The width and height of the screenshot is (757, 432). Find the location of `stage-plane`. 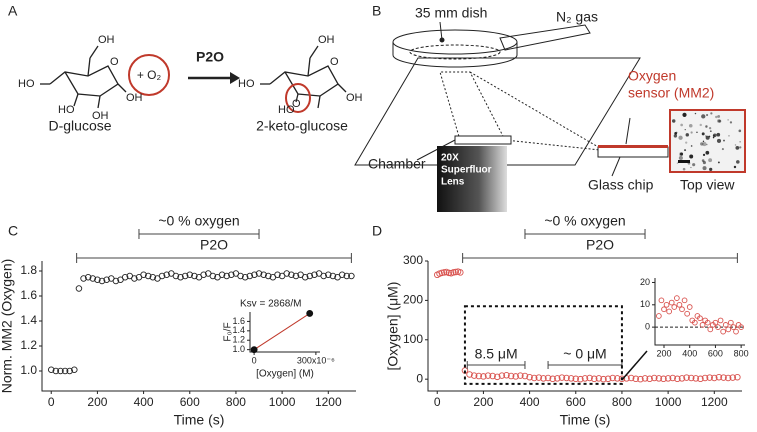

stage-plane is located at coordinates (497, 111).